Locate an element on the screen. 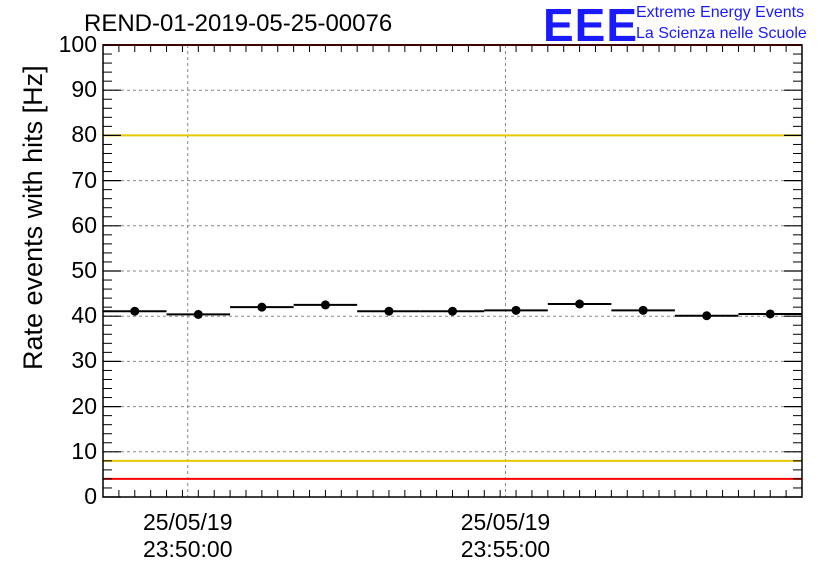  y-tick-label: 10 is located at coordinates (84, 450).